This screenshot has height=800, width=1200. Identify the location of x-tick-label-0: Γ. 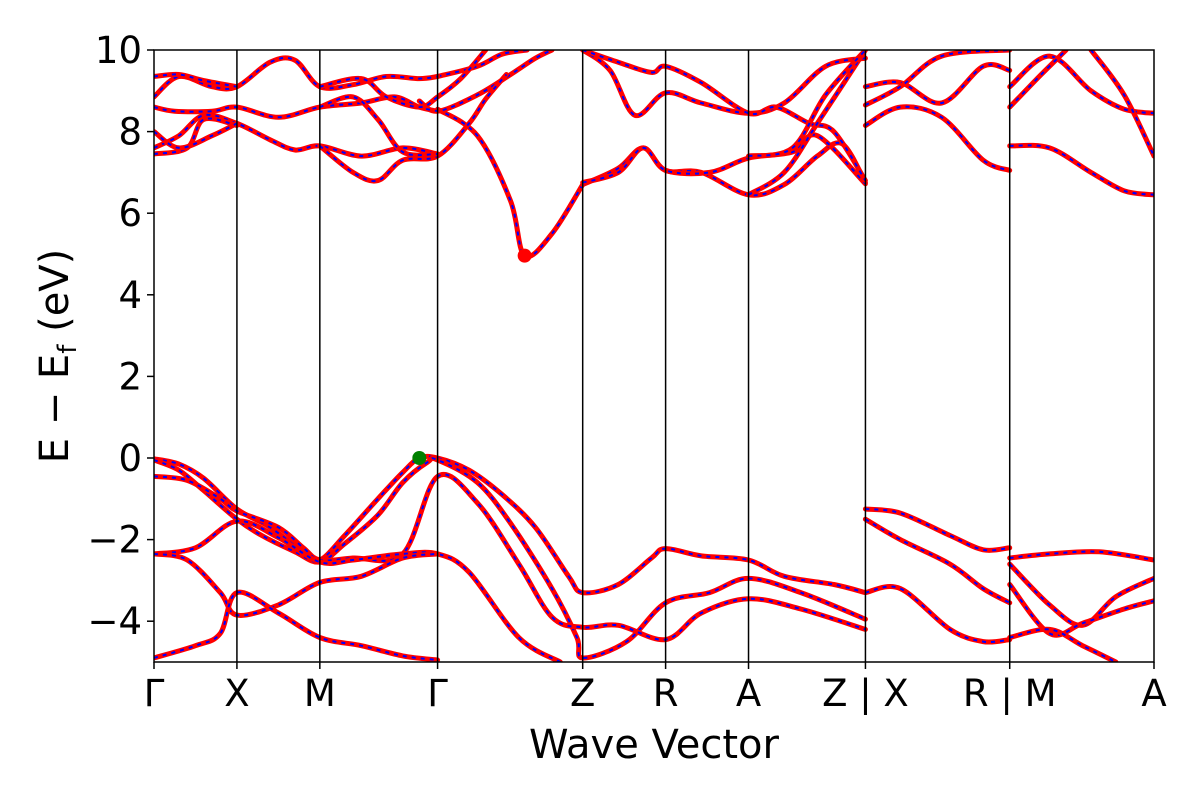
(154, 693).